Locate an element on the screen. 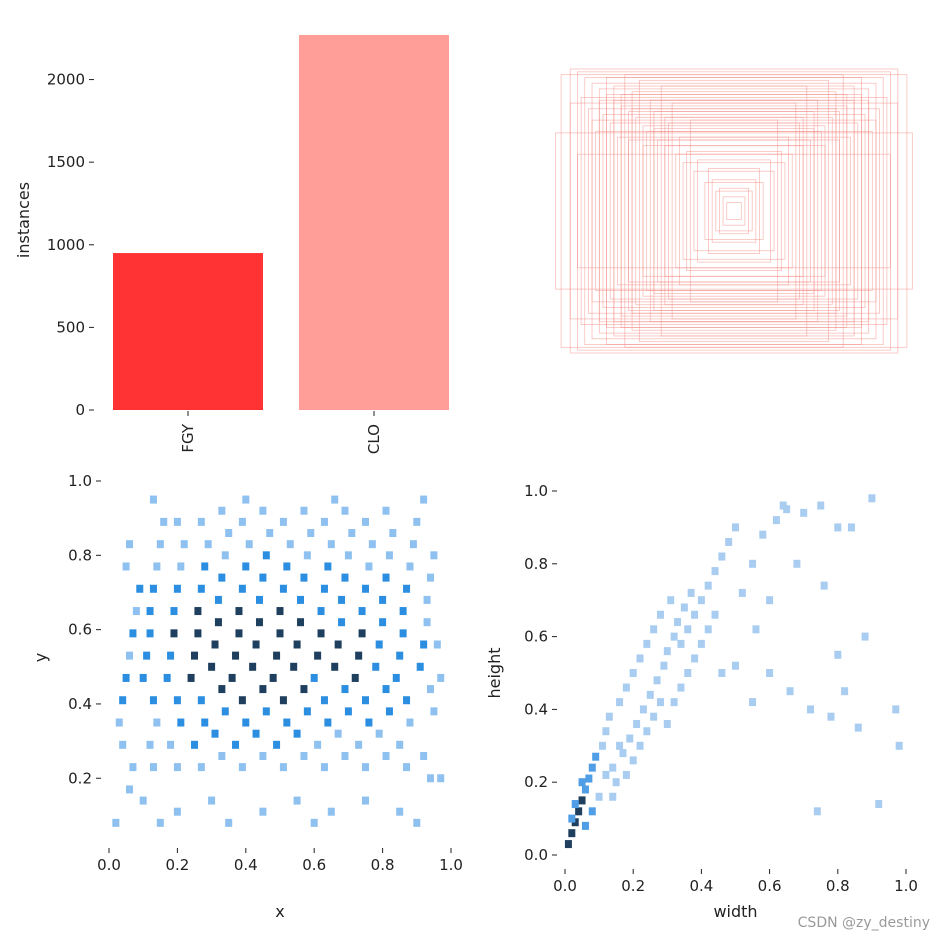 Image resolution: width=936 pixels, height=937 pixels. xtick-label: 1.0 is located at coordinates (906, 886).